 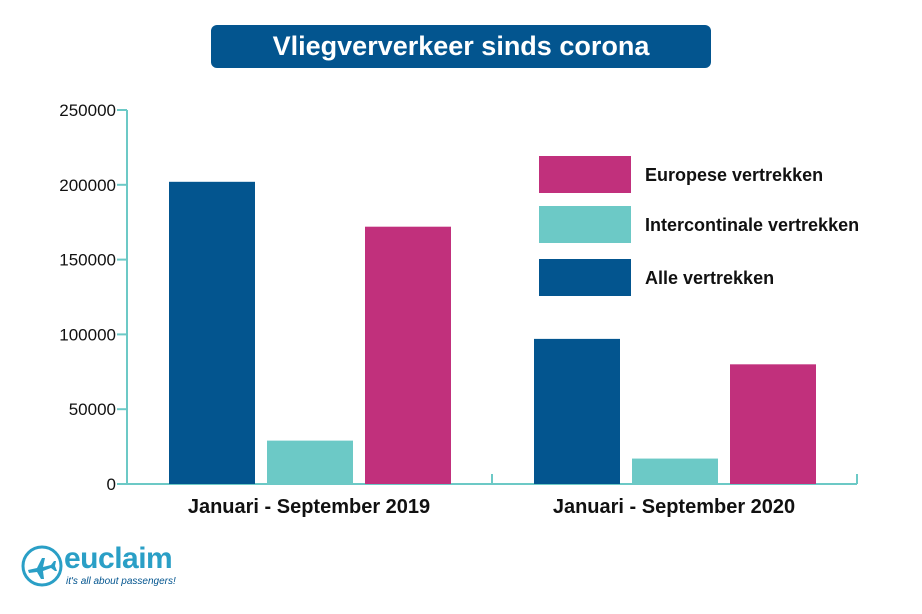 I want to click on logo-tagline: it's all about passengers!, so click(x=121, y=581).